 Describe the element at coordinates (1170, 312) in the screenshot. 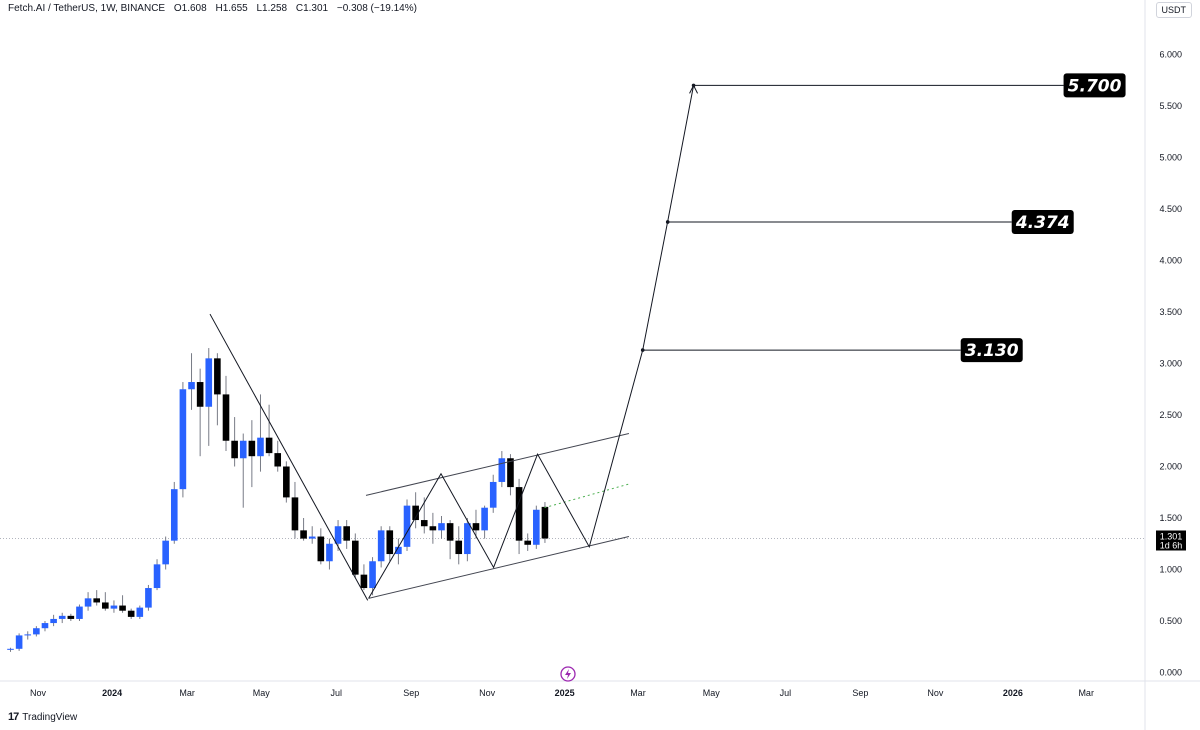

I see `y-tick-label: 3.500` at that location.